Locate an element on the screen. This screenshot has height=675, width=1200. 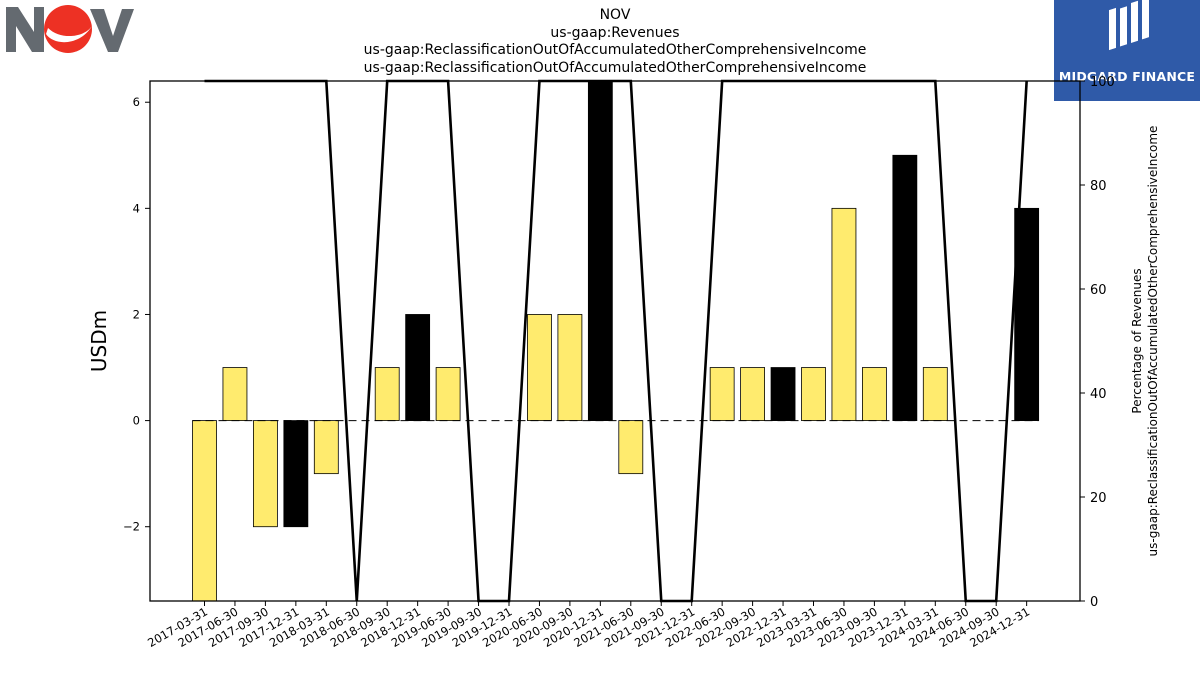
y-tick-label: 0 is located at coordinates (136, 421).